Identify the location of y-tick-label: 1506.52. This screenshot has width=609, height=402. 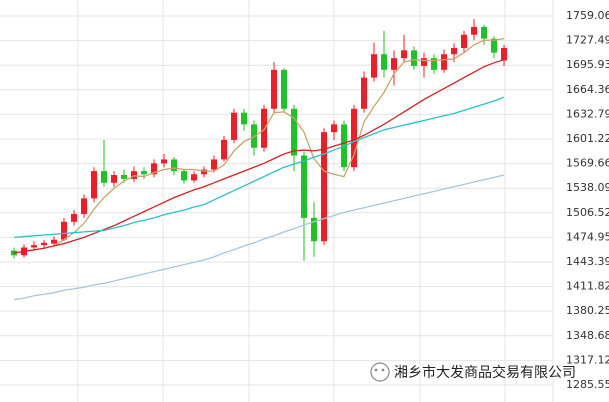
(587, 212).